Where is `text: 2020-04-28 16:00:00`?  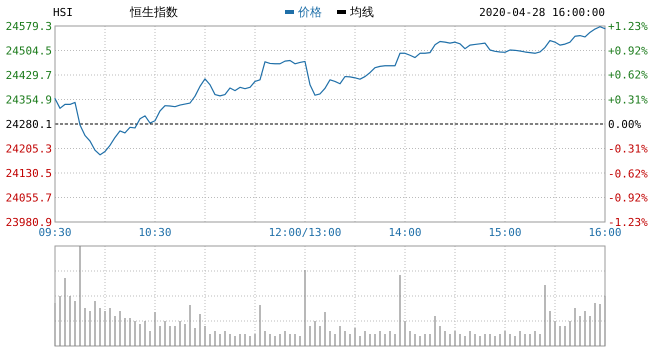
text: 2020-04-28 16:00:00 is located at coordinates (542, 12).